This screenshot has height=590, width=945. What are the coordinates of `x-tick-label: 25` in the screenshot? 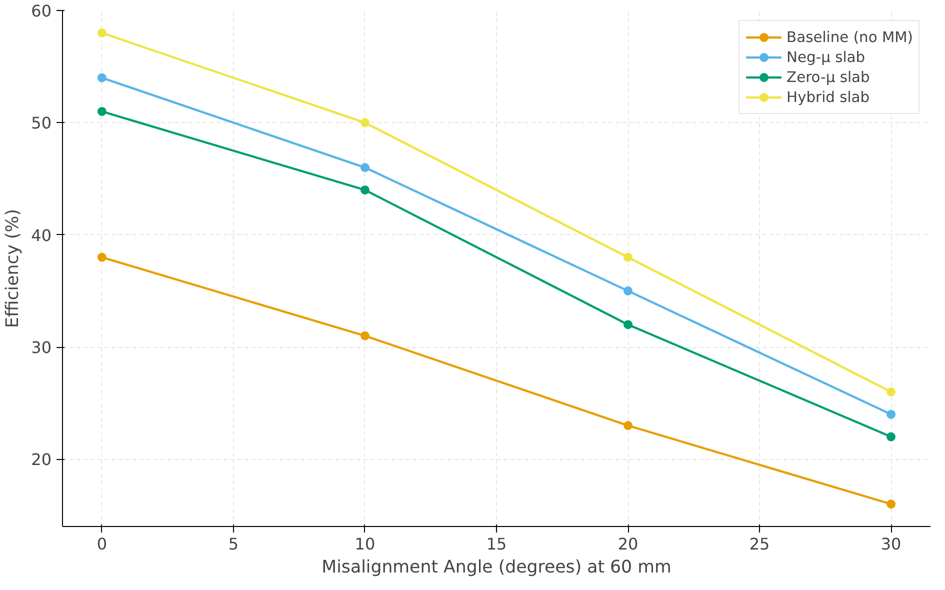 It's located at (759, 544).